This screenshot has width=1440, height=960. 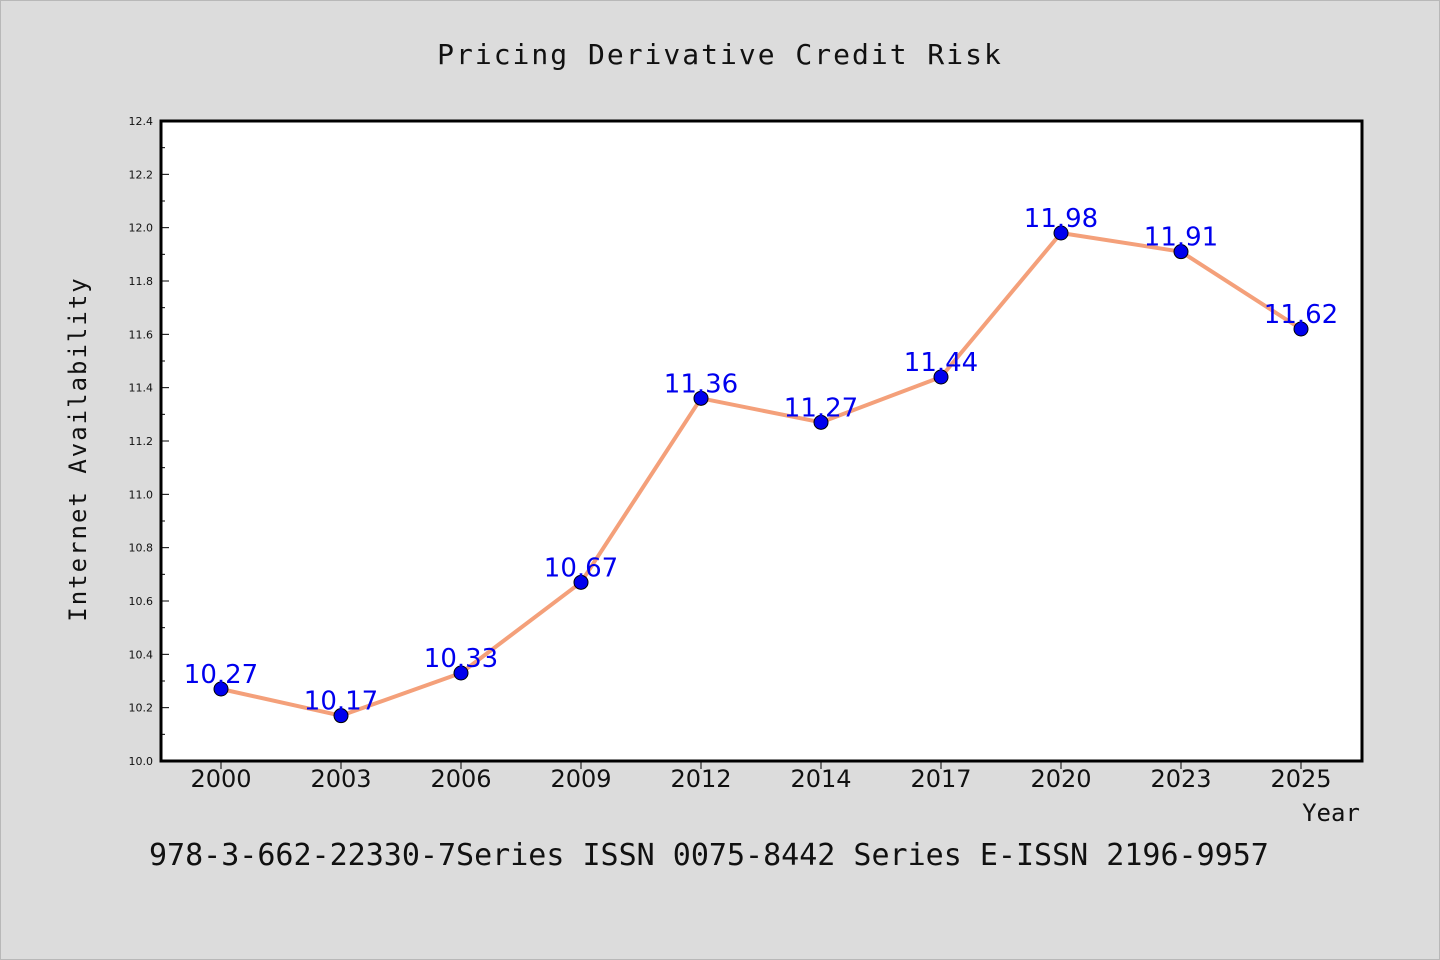 I want to click on x-tick-label: 2009, so click(x=580, y=779).